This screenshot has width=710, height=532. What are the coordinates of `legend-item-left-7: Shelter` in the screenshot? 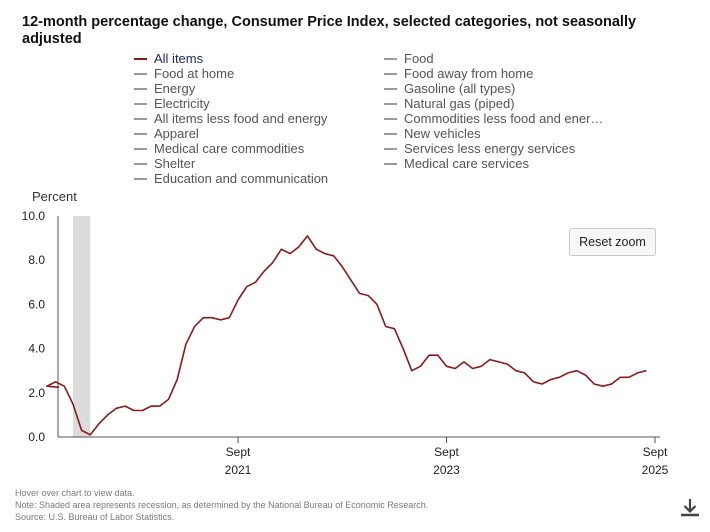 It's located at (164, 163).